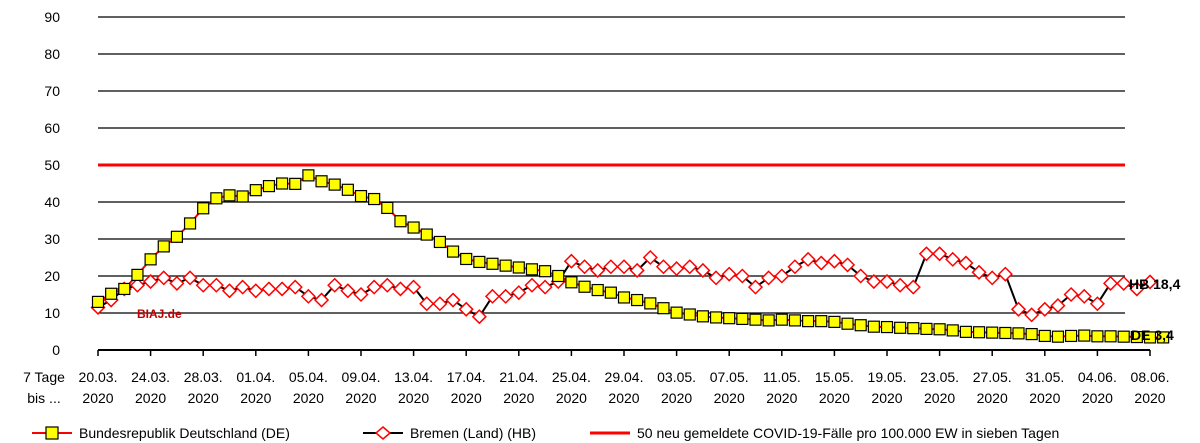  What do you see at coordinates (473, 433) in the screenshot?
I see `legend-label-hb: Bremen (Land) (HB)` at bounding box center [473, 433].